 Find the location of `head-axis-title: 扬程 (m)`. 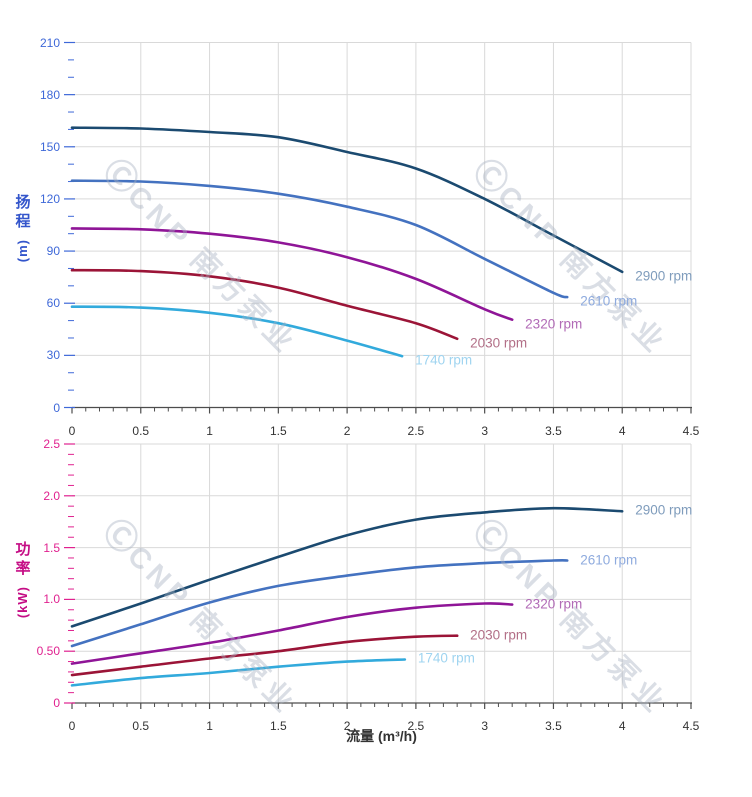

head-axis-title: 扬程 (m) is located at coordinates (22, 228).